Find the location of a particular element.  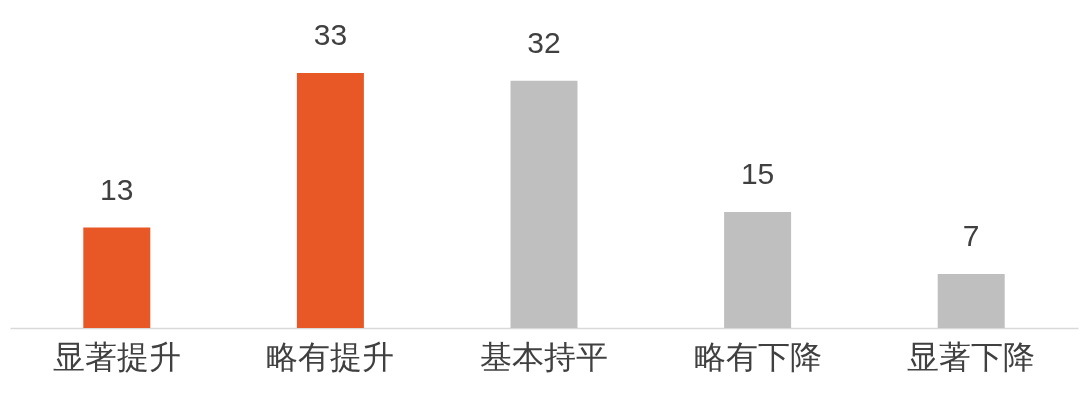

x-tick-label: 基本持平 is located at coordinates (544, 356).